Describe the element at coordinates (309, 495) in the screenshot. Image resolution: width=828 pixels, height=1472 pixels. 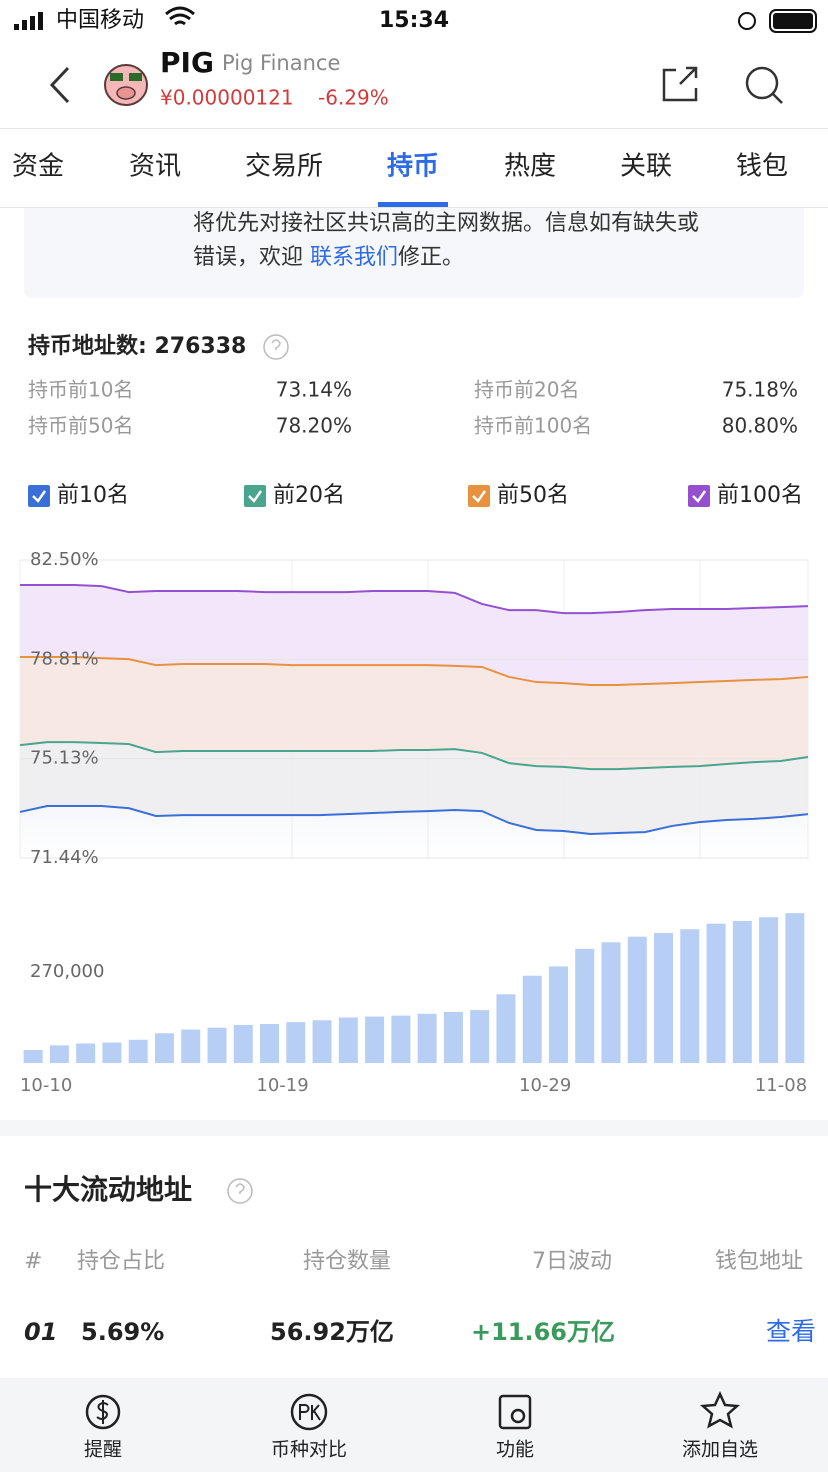
I see `legend-label: 前20名` at that location.